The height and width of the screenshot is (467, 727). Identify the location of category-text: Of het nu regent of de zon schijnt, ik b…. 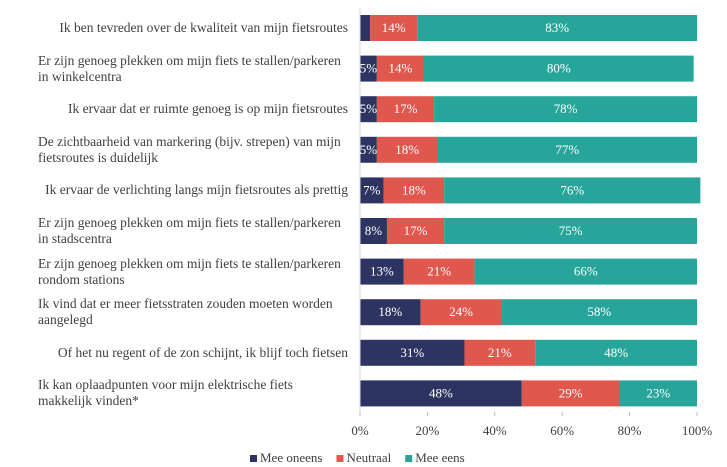
(202, 352).